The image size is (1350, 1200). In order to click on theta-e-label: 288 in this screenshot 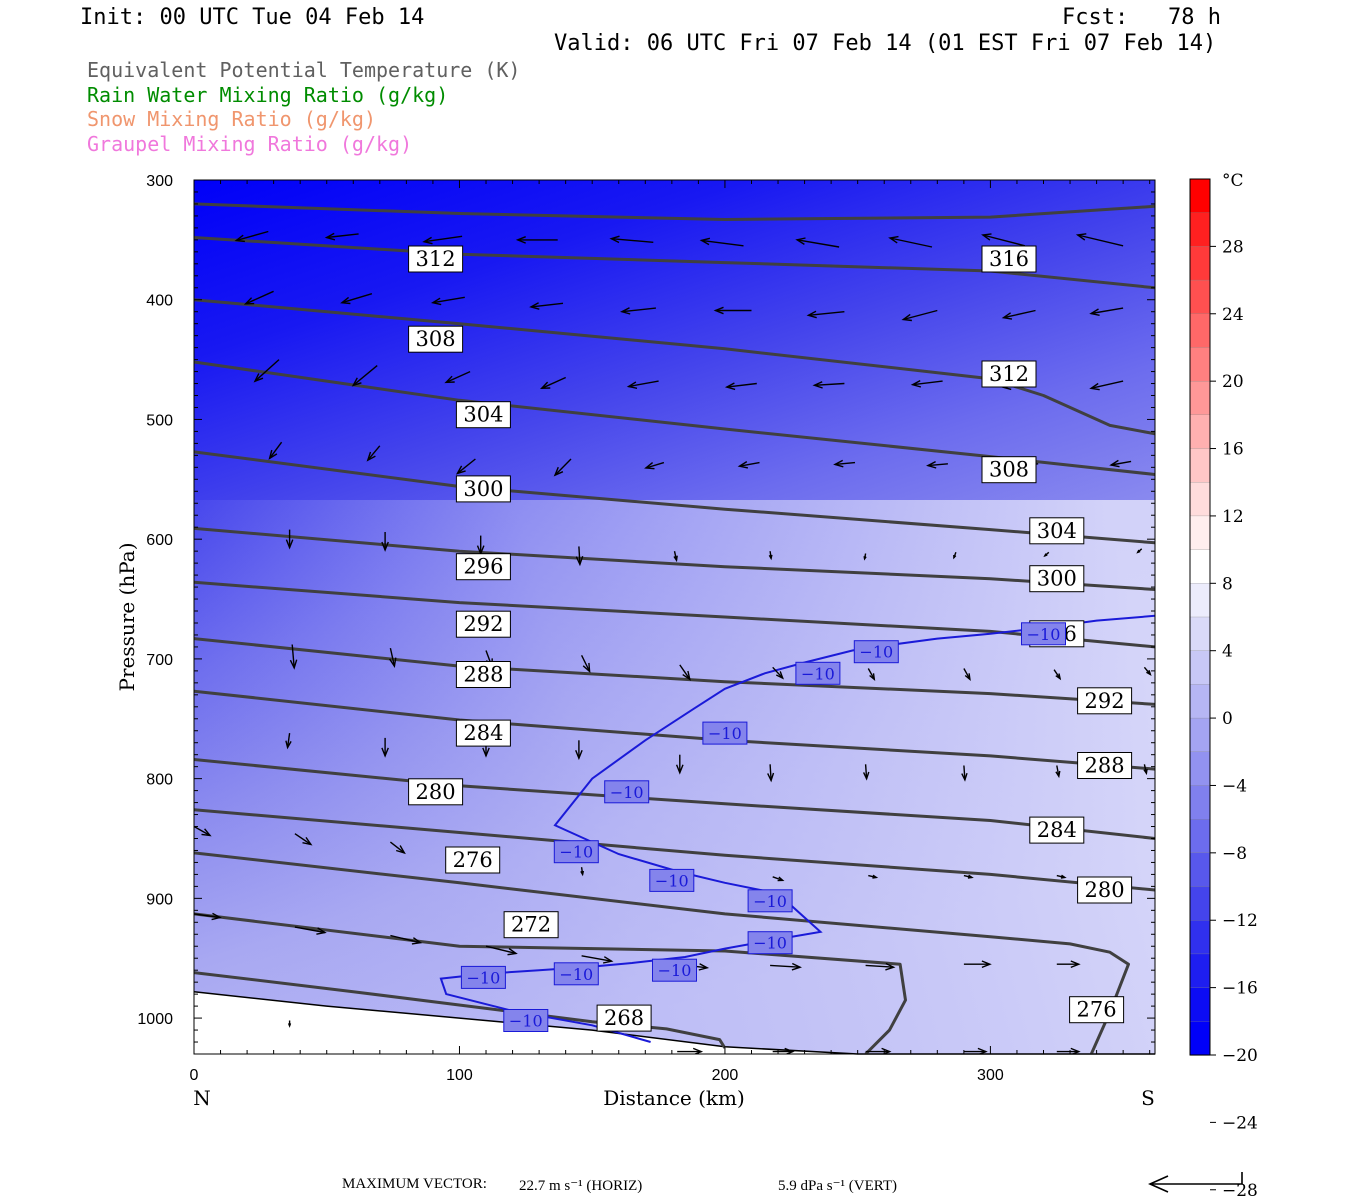, I will do `click(483, 674)`.